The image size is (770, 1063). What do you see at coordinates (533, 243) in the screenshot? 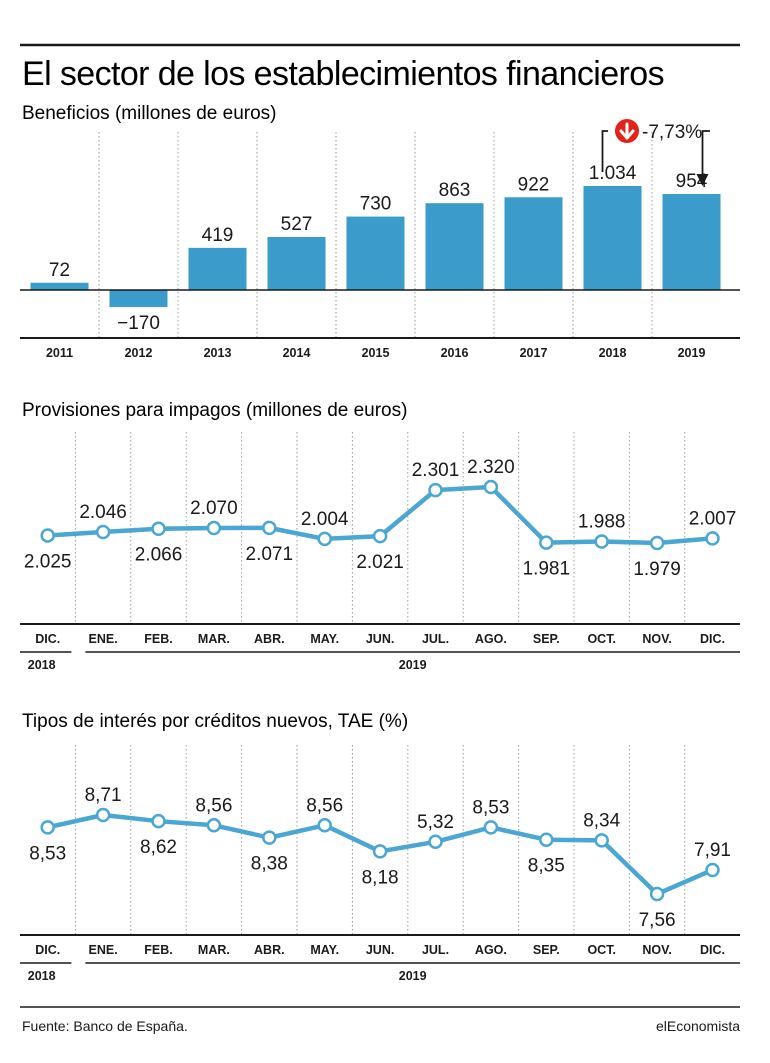
I see `bar-2017` at bounding box center [533, 243].